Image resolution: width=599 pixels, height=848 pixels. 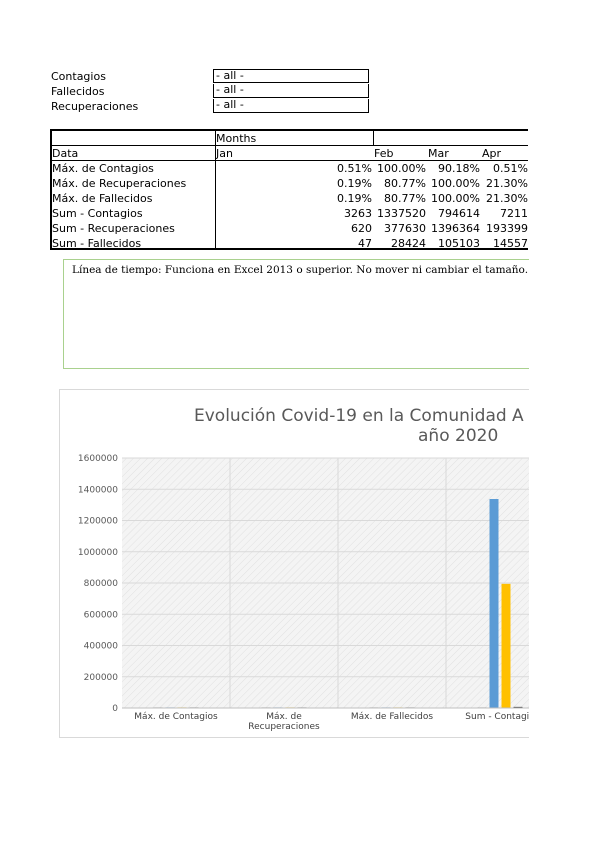 I want to click on chart-title-line1: Evolución Covid-19 en la Comunidad A, so click(x=359, y=416).